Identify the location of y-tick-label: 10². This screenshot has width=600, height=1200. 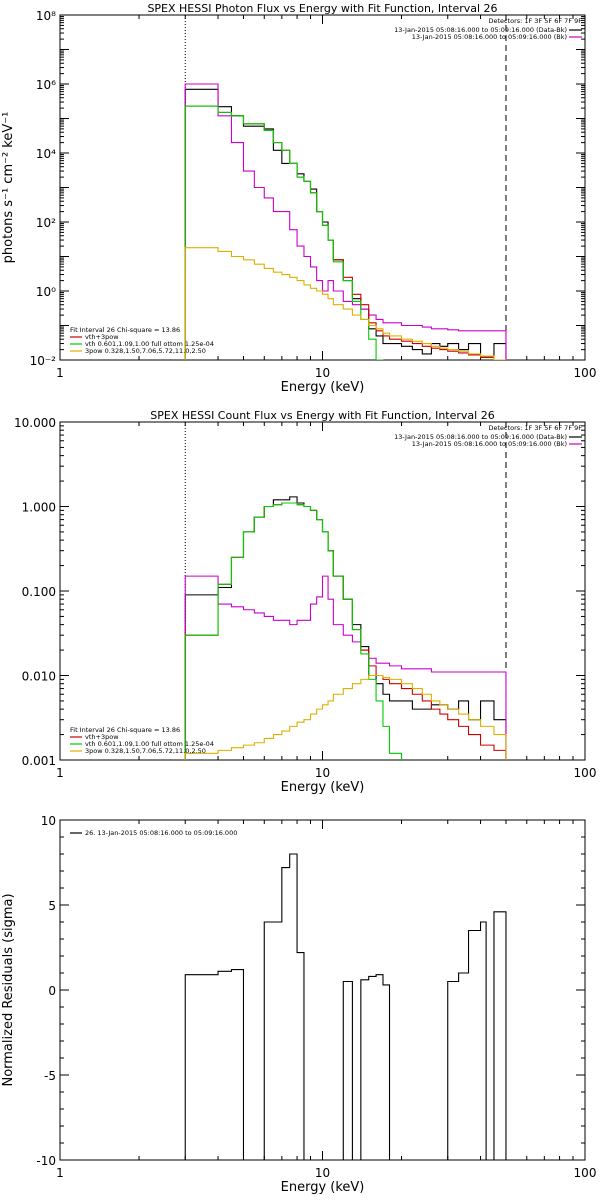
(46, 223).